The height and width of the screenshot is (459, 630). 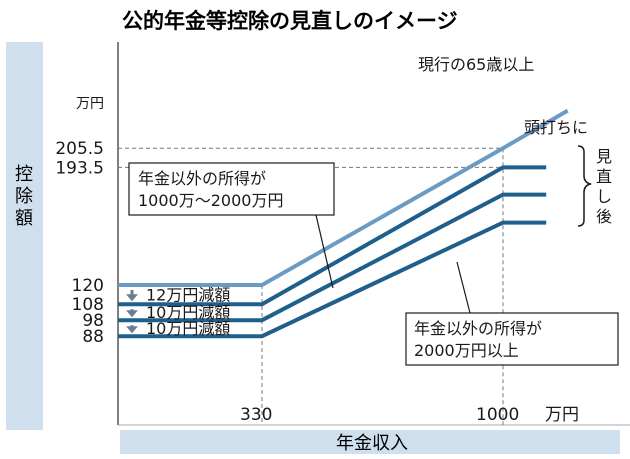 I want to click on after-review-text: 見直し後, so click(x=604, y=186).